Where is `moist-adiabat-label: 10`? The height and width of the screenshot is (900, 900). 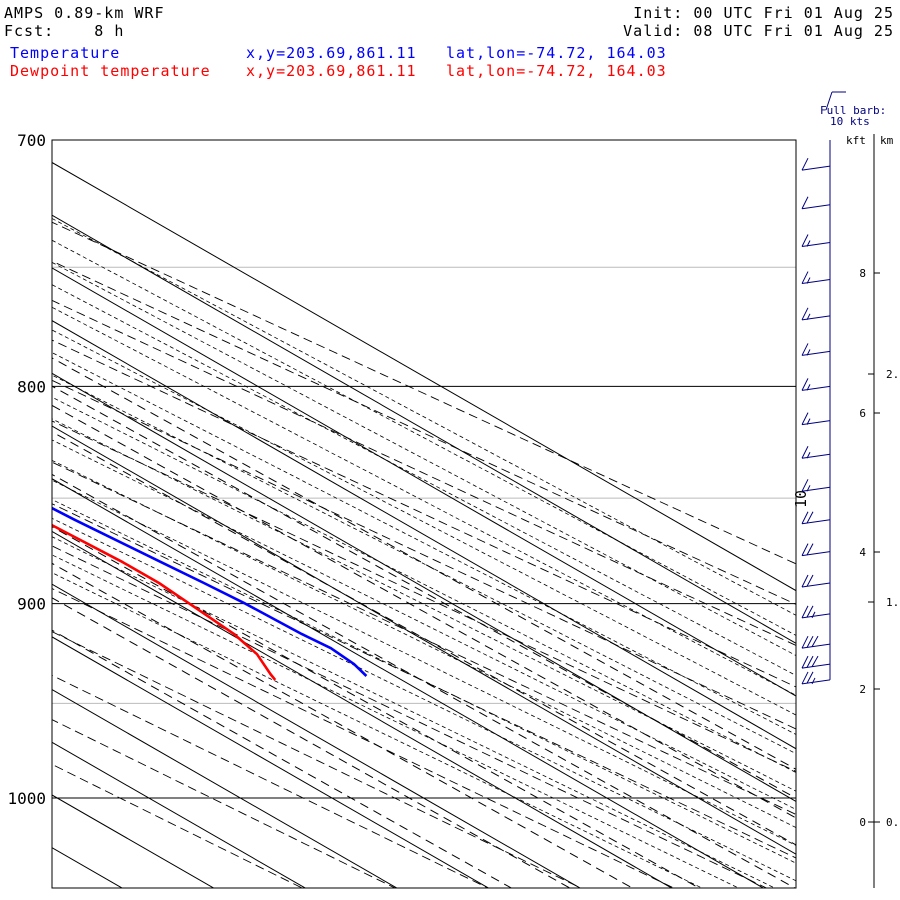 moist-adiabat-label: 10 is located at coordinates (801, 499).